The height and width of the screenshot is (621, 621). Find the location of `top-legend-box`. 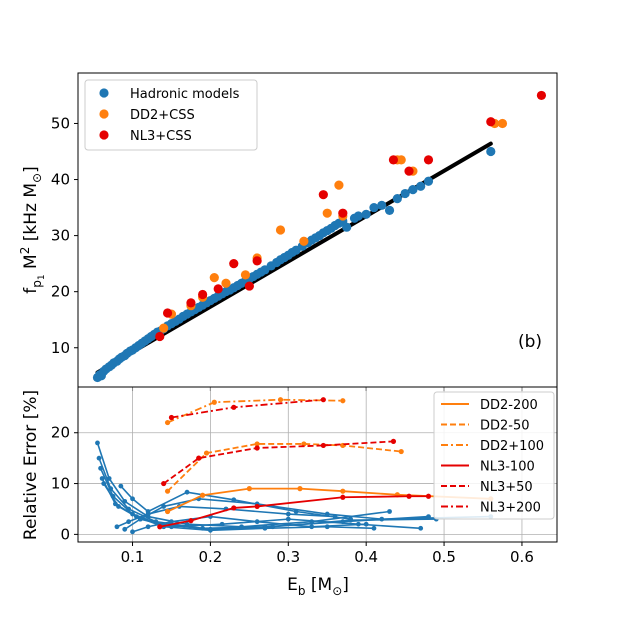

top-legend-box is located at coordinates (171, 115).